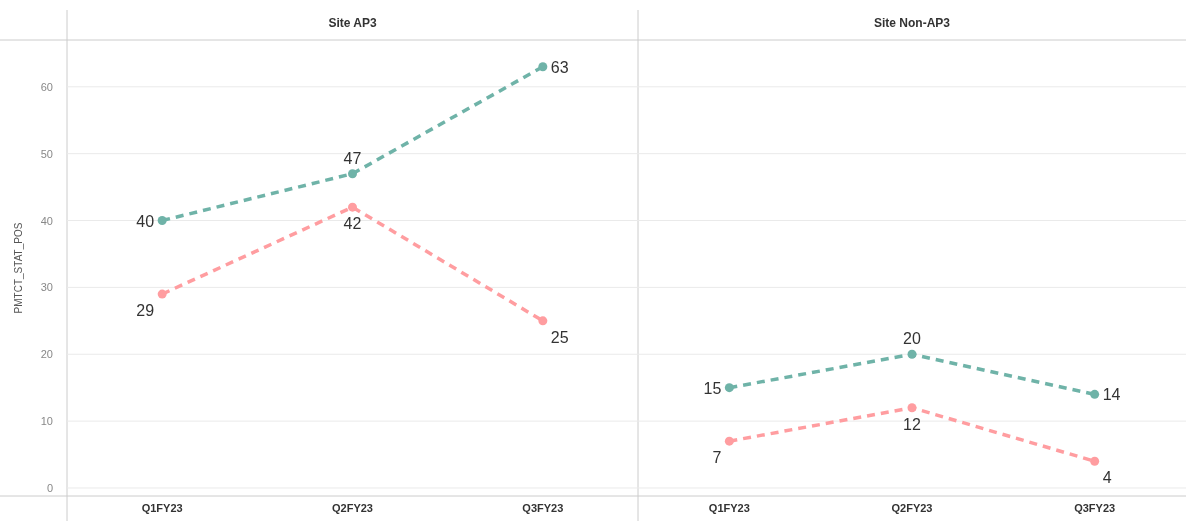 The height and width of the screenshot is (521, 1186). What do you see at coordinates (46, 153) in the screenshot?
I see `y-tick-label: 50` at bounding box center [46, 153].